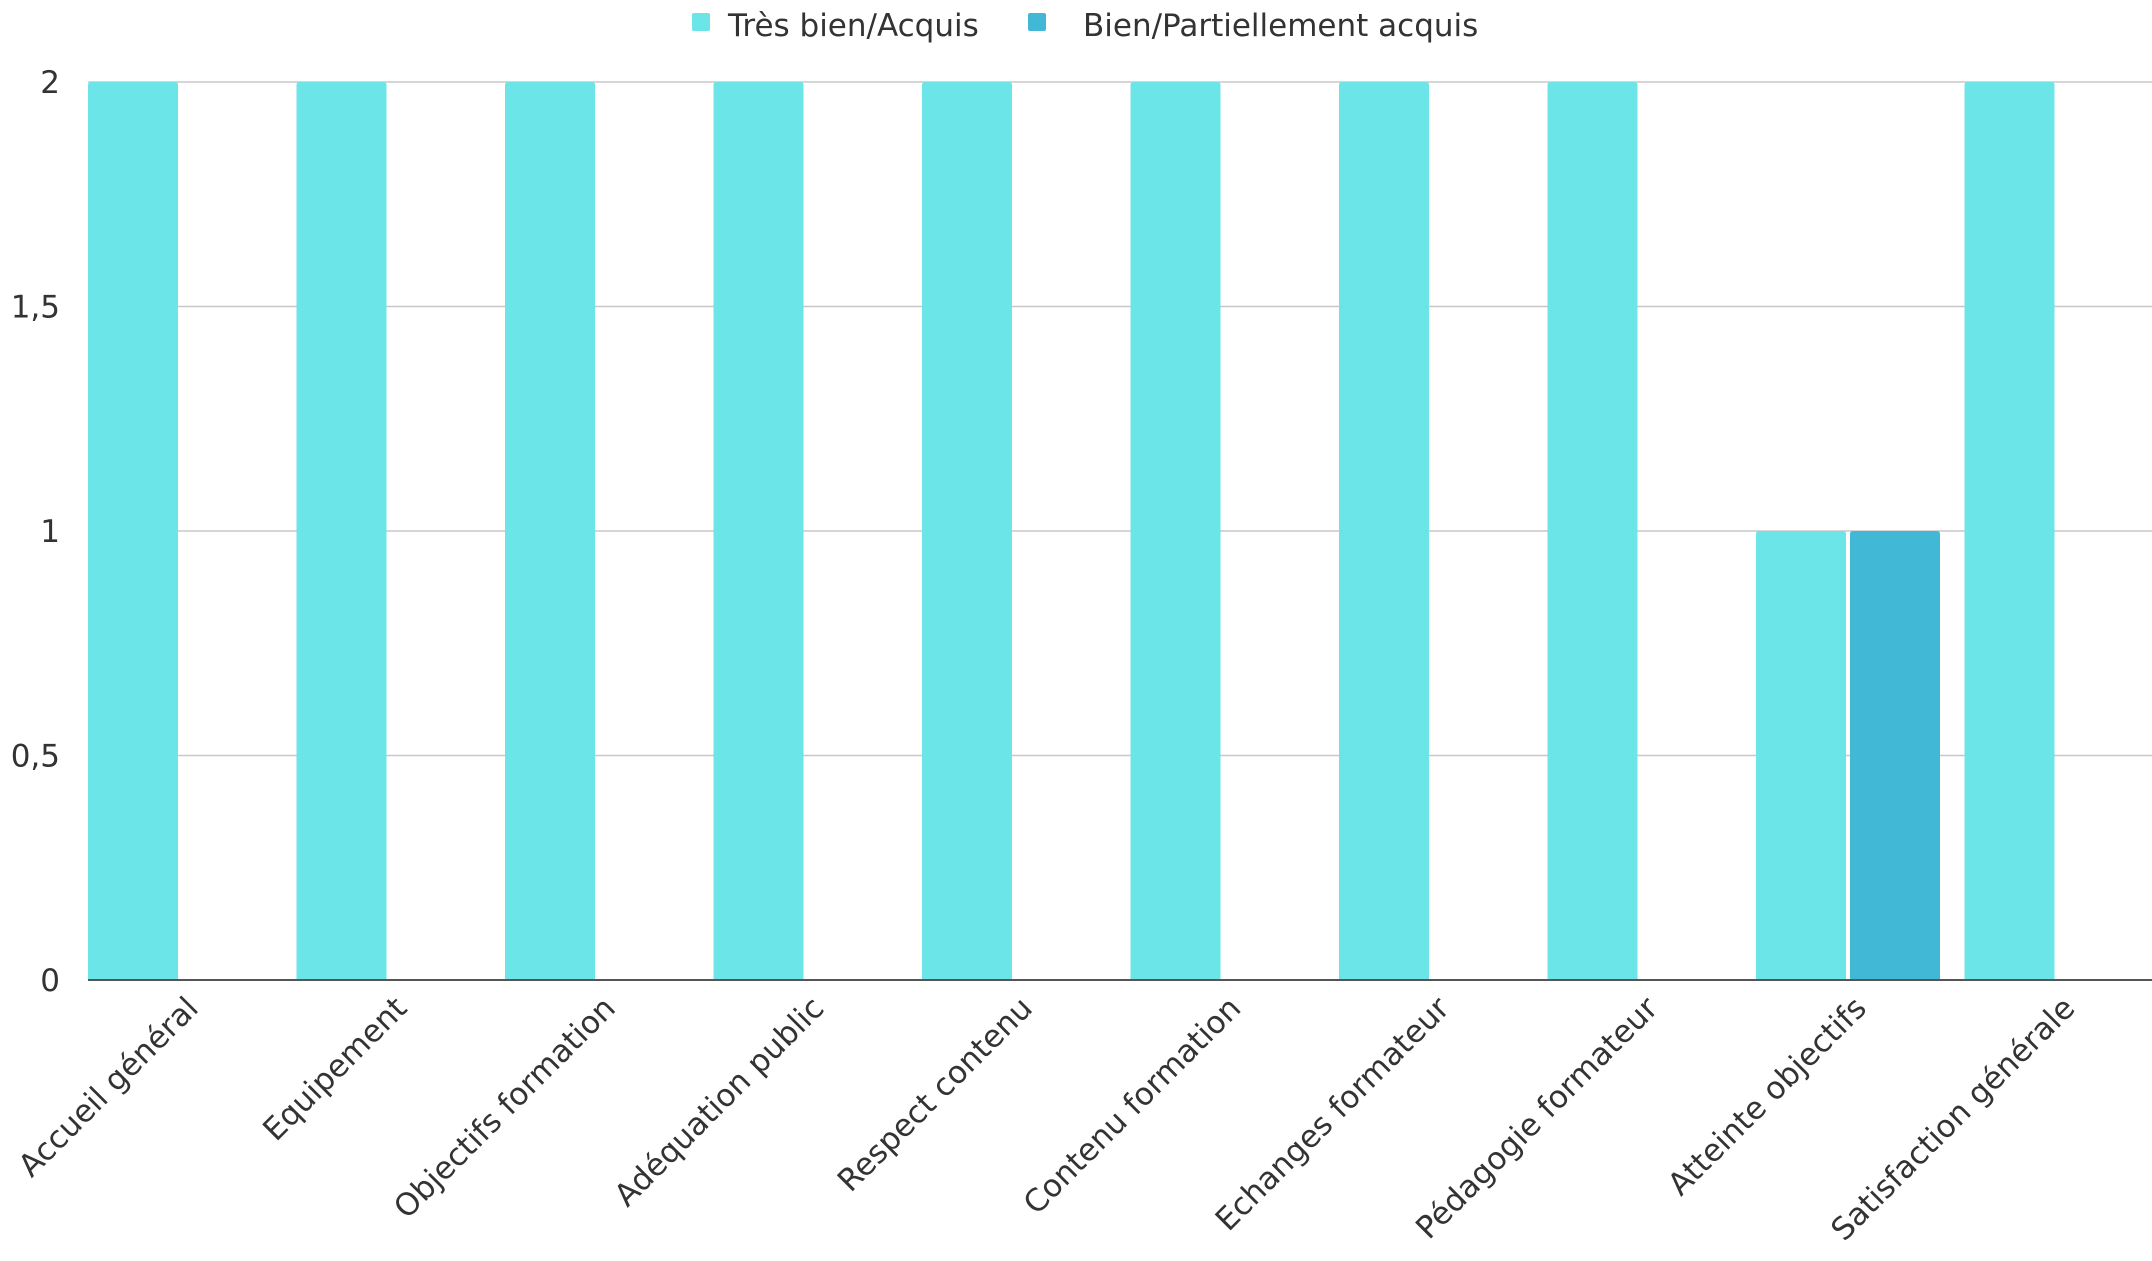 This screenshot has height=1261, width=2152. I want to click on y-tick-label: 0,5, so click(35, 757).